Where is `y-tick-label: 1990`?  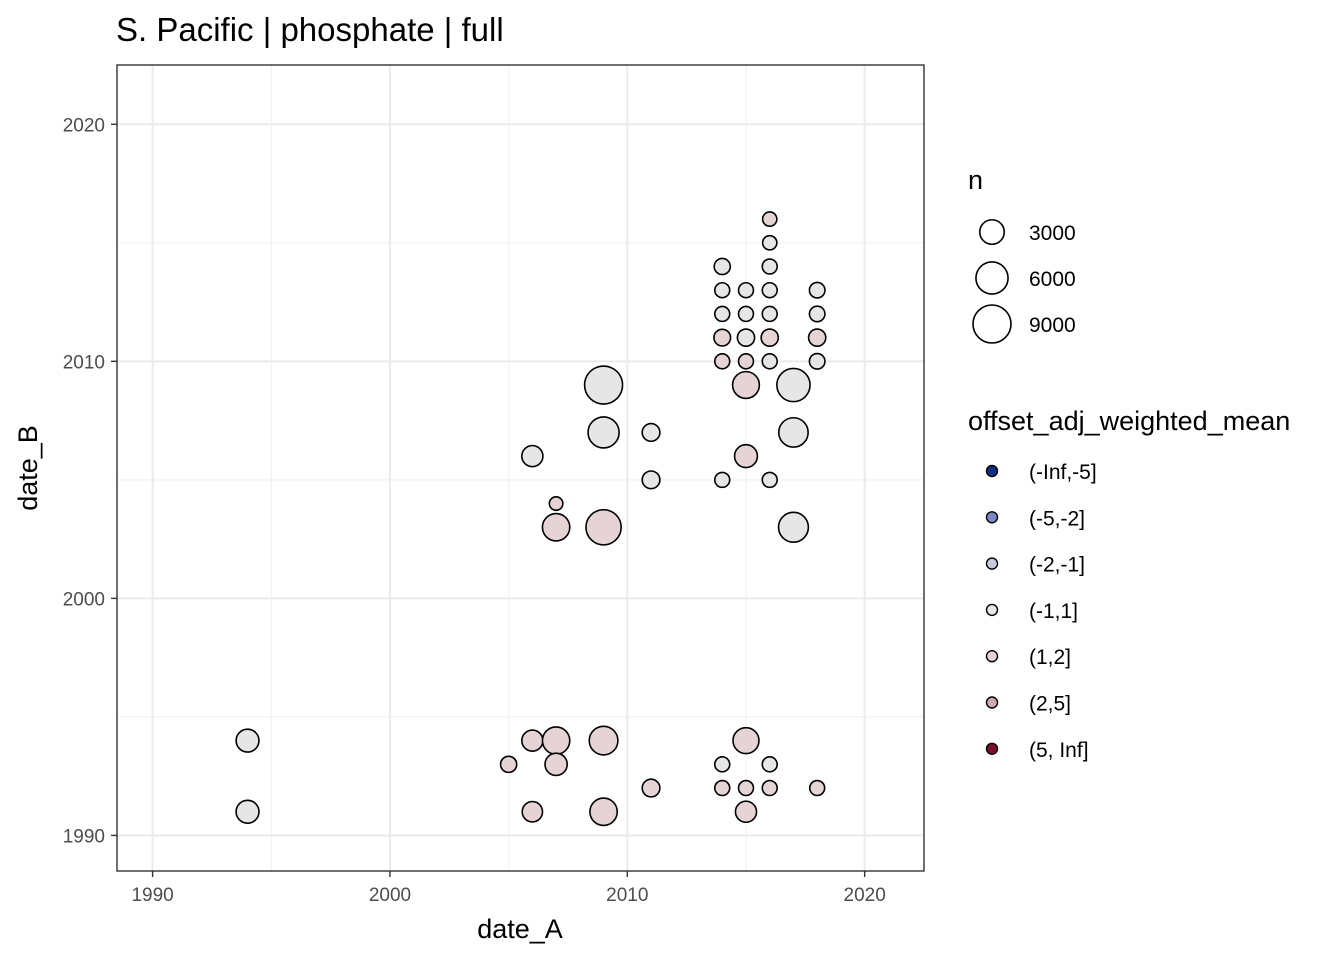 y-tick-label: 1990 is located at coordinates (84, 836).